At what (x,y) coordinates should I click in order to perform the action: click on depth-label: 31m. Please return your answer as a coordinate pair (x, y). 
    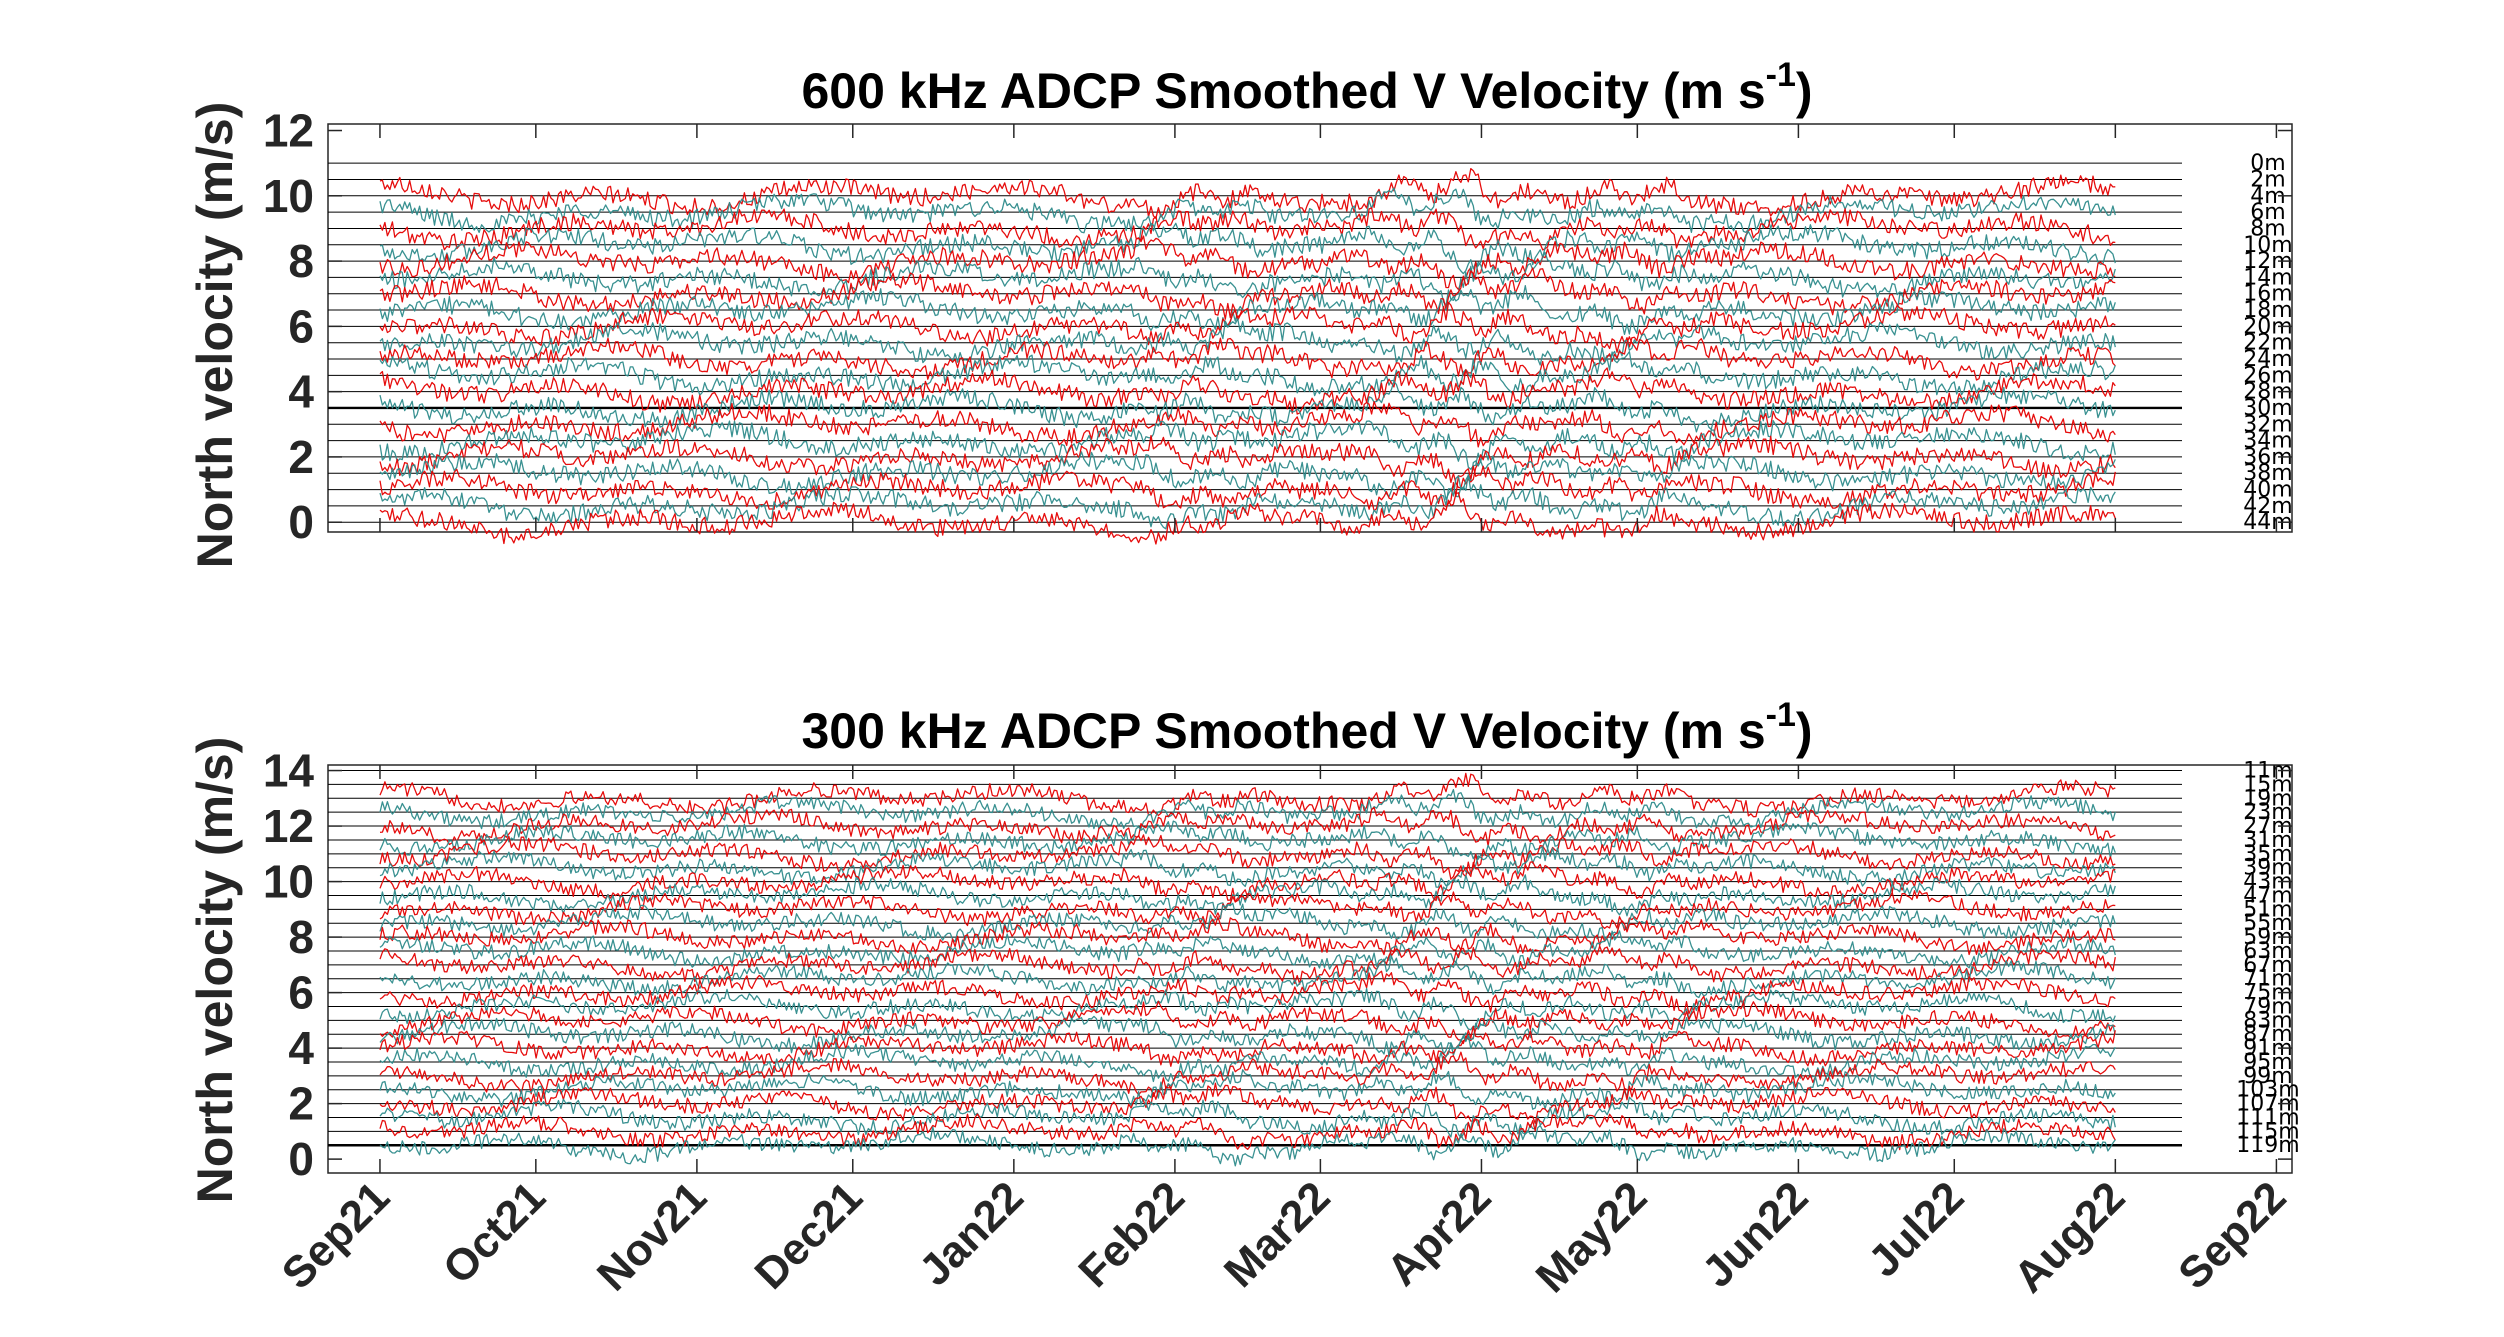
    Looking at the image, I should click on (2267, 840).